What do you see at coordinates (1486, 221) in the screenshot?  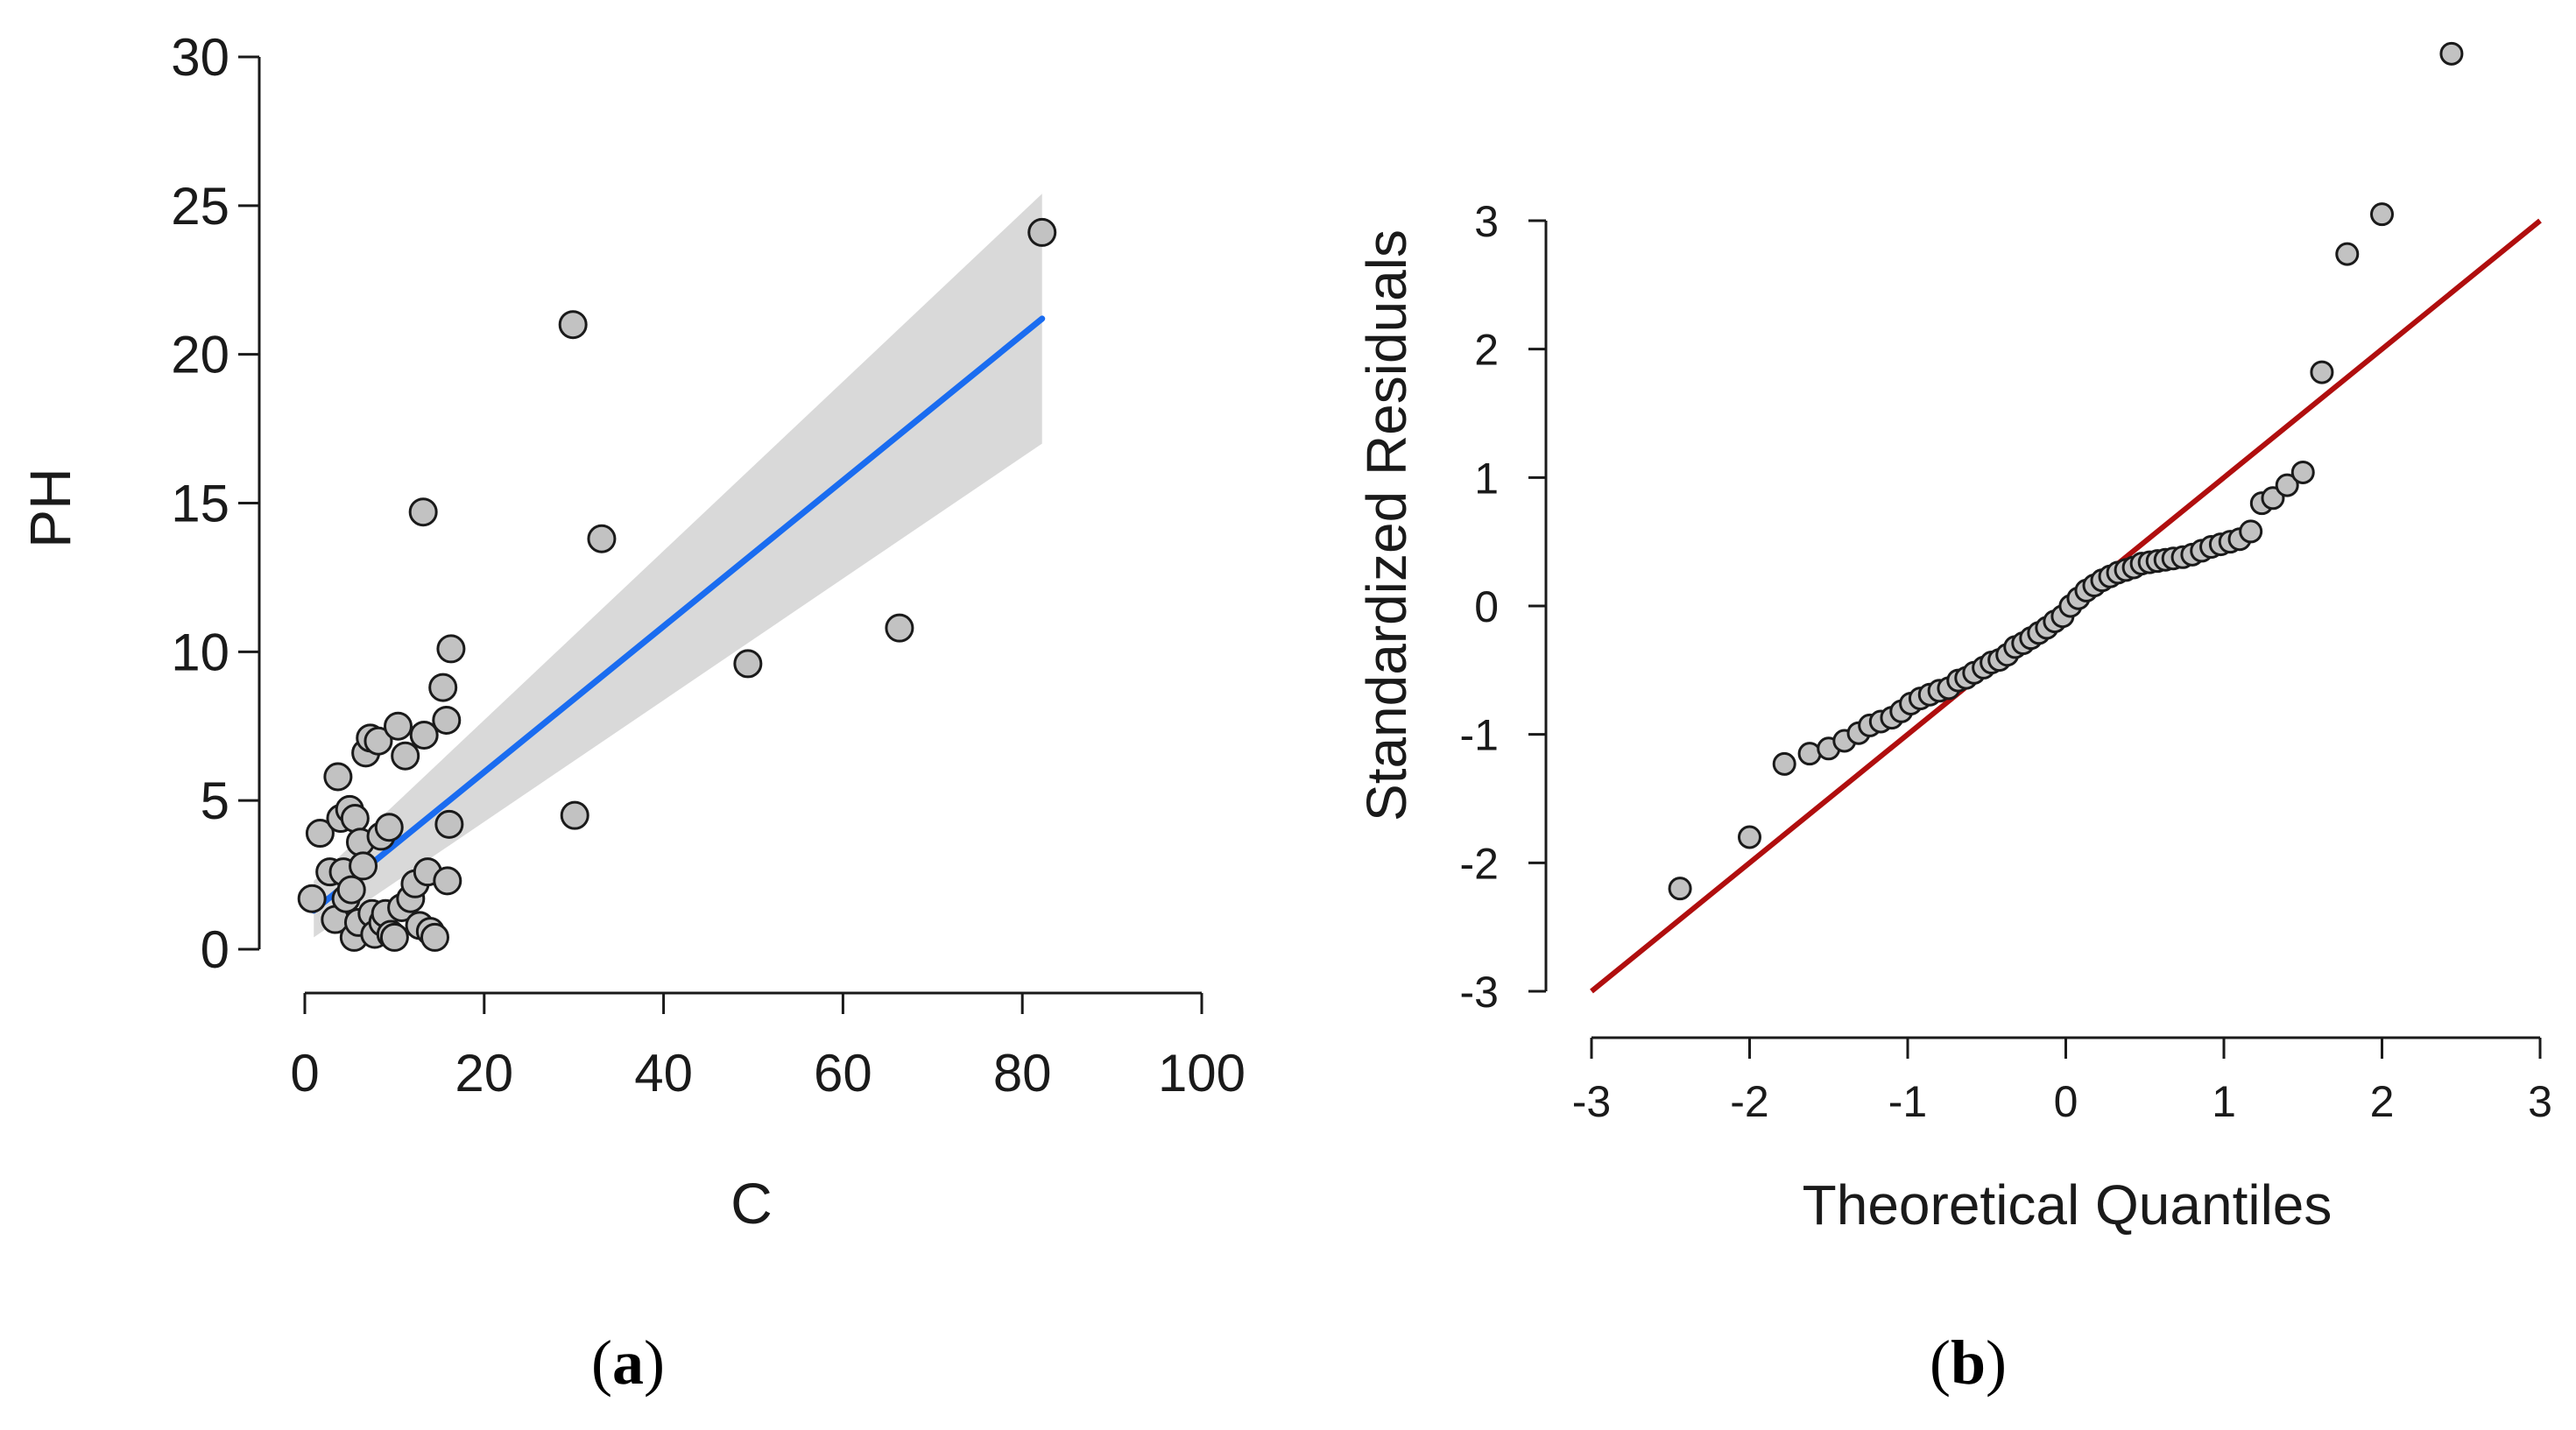 I see `y-tick-label: 3` at bounding box center [1486, 221].